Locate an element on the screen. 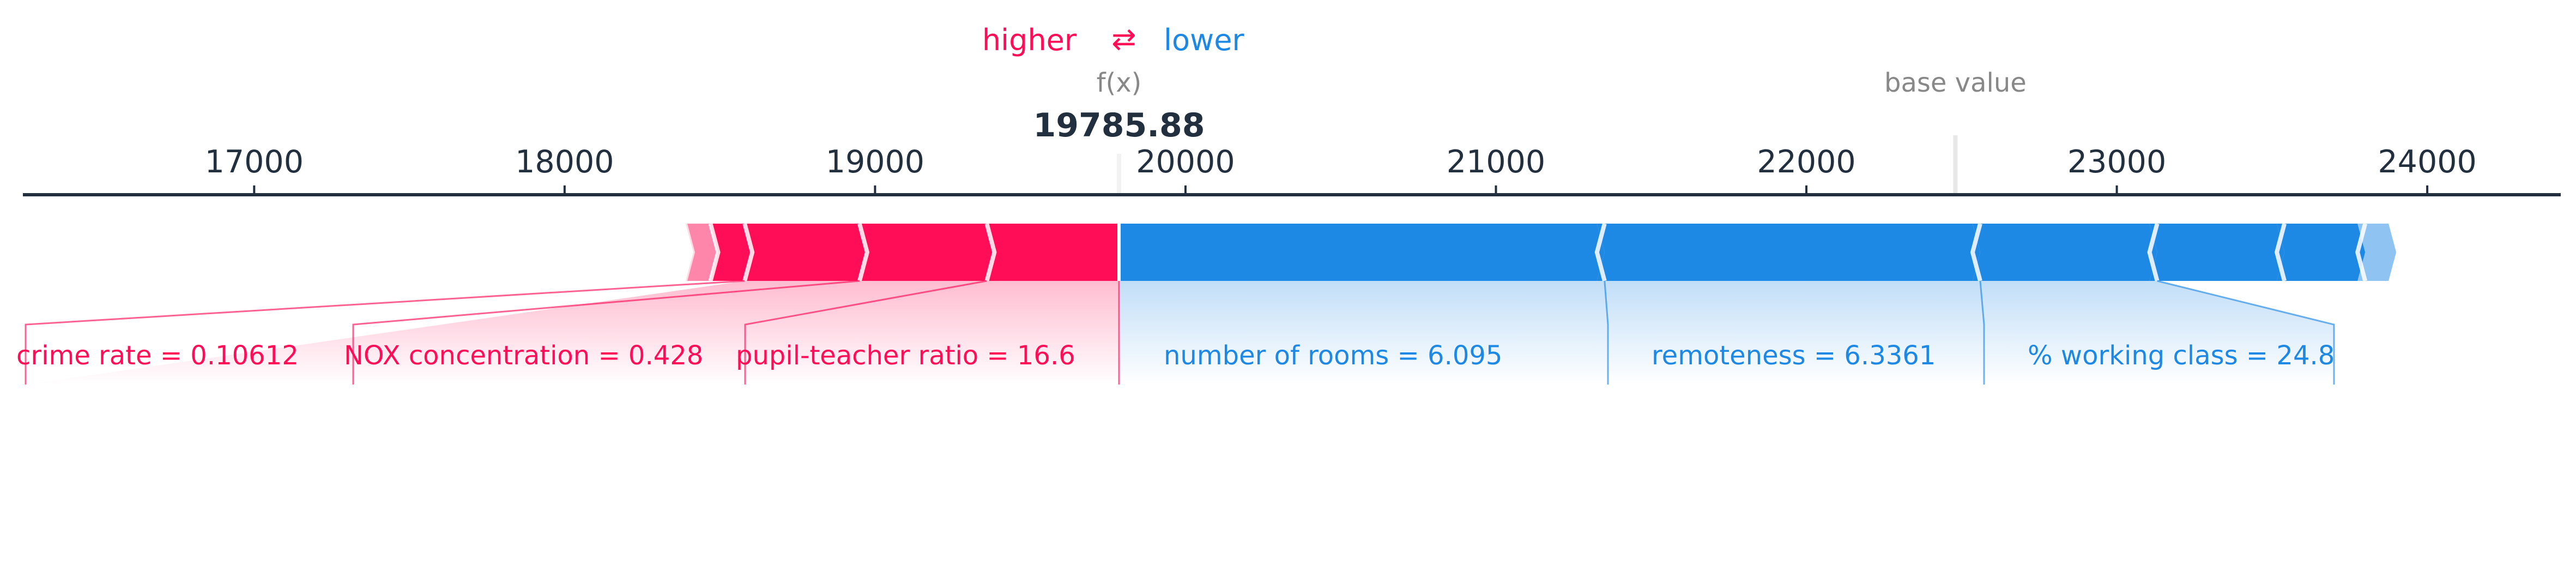 The width and height of the screenshot is (2576, 582). legend-lower-label: lower is located at coordinates (1204, 40).